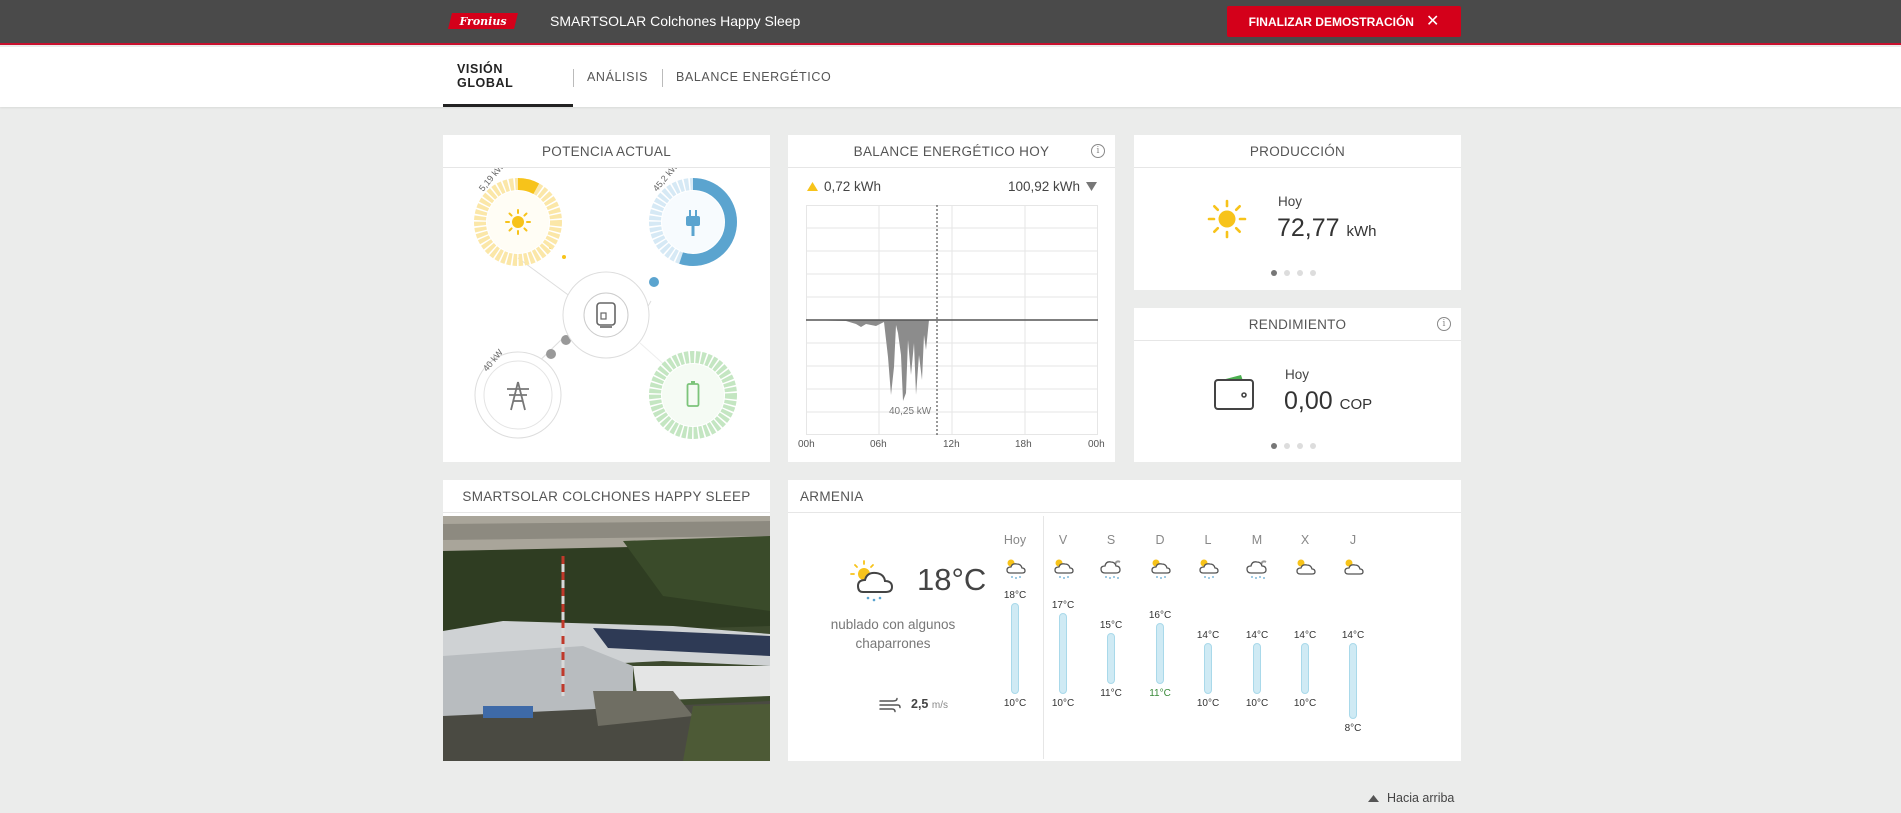  I want to click on plug-icon, so click(693, 223).